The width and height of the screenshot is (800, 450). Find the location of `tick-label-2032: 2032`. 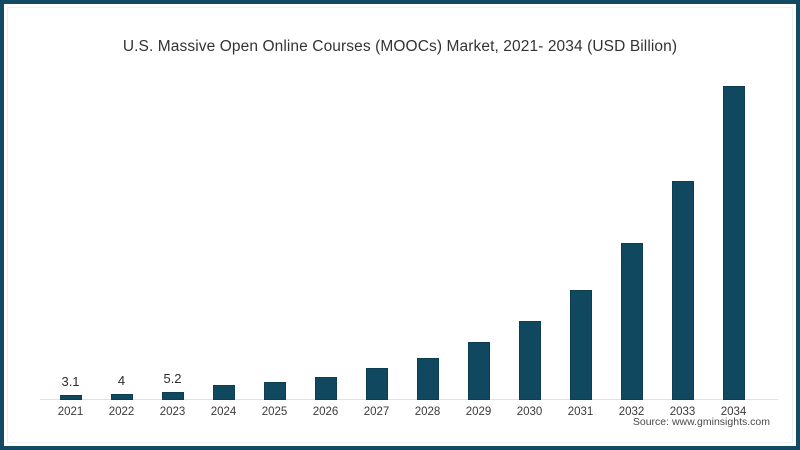

tick-label-2032: 2032 is located at coordinates (631, 412).